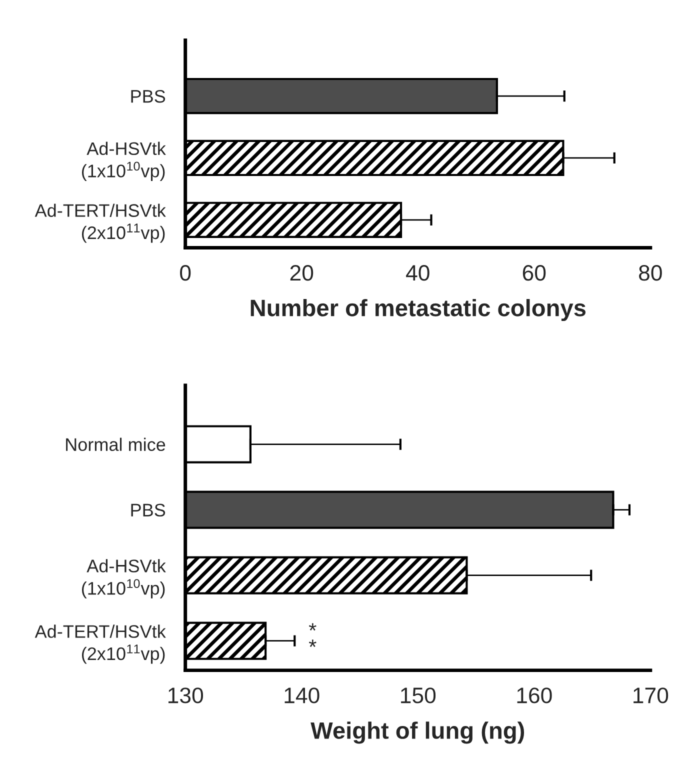  I want to click on x-tick-label: 140, so click(302, 696).